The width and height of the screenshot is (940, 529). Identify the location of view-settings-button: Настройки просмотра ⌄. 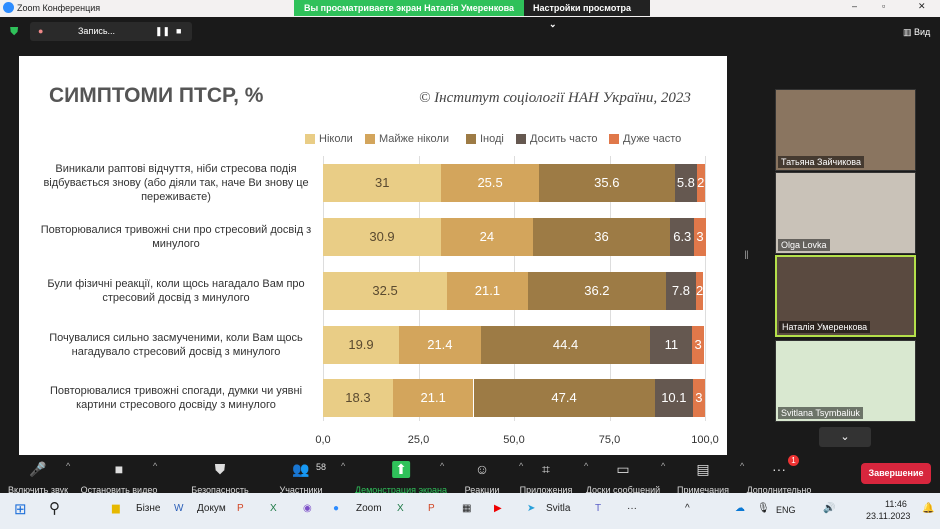
(587, 14).